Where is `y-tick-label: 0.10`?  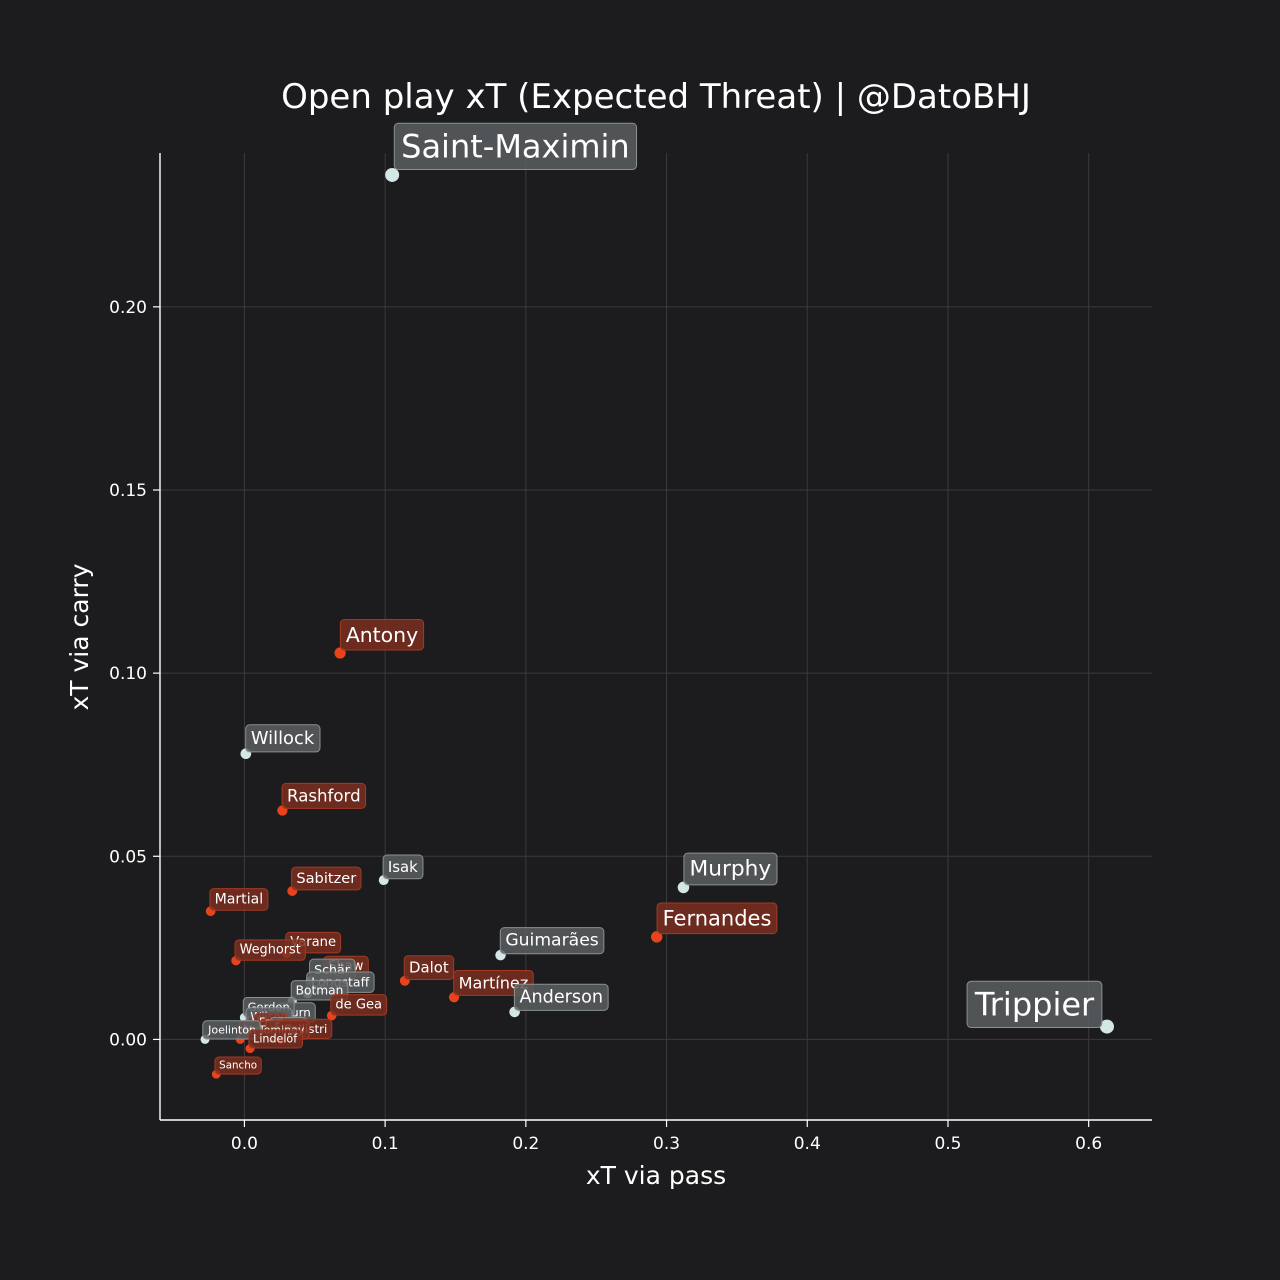
y-tick-label: 0.10 is located at coordinates (128, 674).